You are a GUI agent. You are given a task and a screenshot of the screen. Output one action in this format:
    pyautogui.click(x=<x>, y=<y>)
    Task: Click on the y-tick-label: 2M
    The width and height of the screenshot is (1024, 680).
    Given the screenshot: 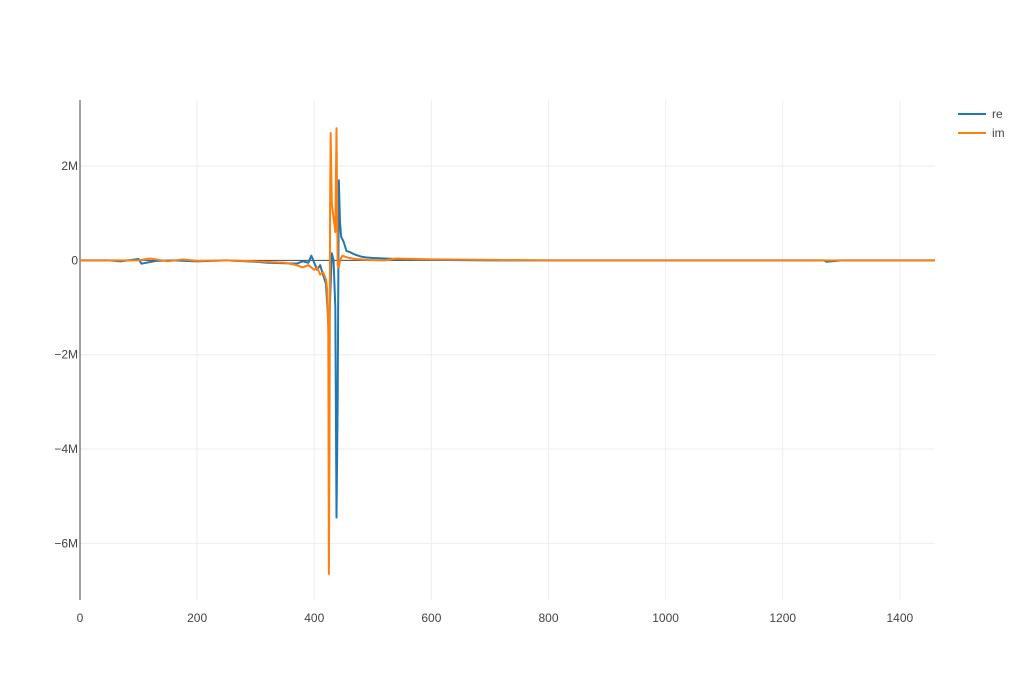 What is the action you would take?
    pyautogui.click(x=69, y=166)
    